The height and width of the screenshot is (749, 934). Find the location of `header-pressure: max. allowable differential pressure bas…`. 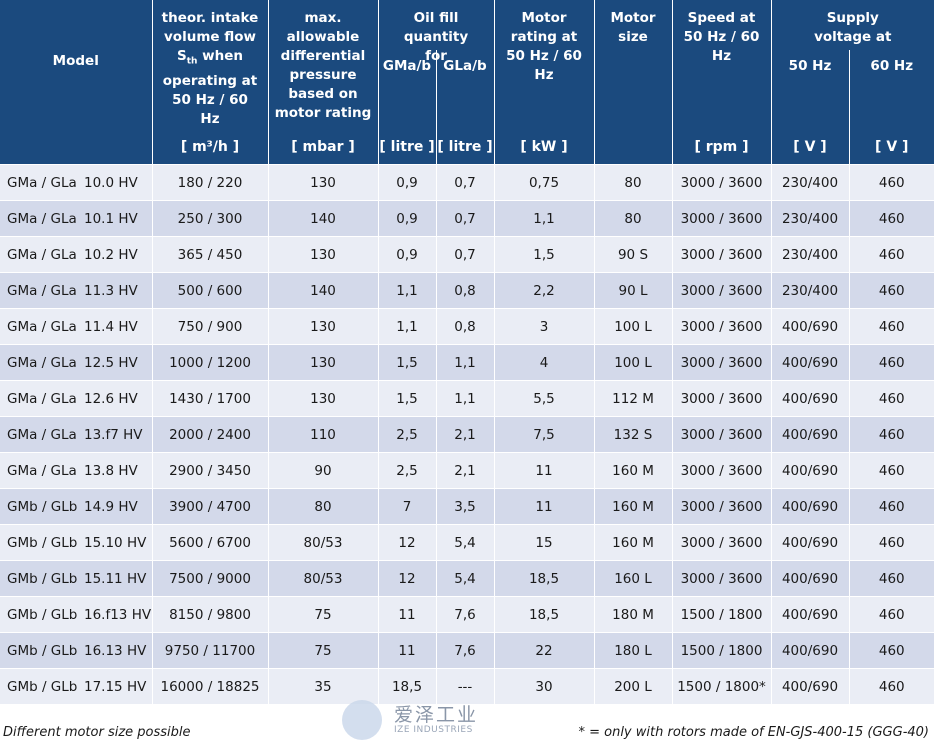

header-pressure: max. allowable differential pressure bas… is located at coordinates (323, 82).